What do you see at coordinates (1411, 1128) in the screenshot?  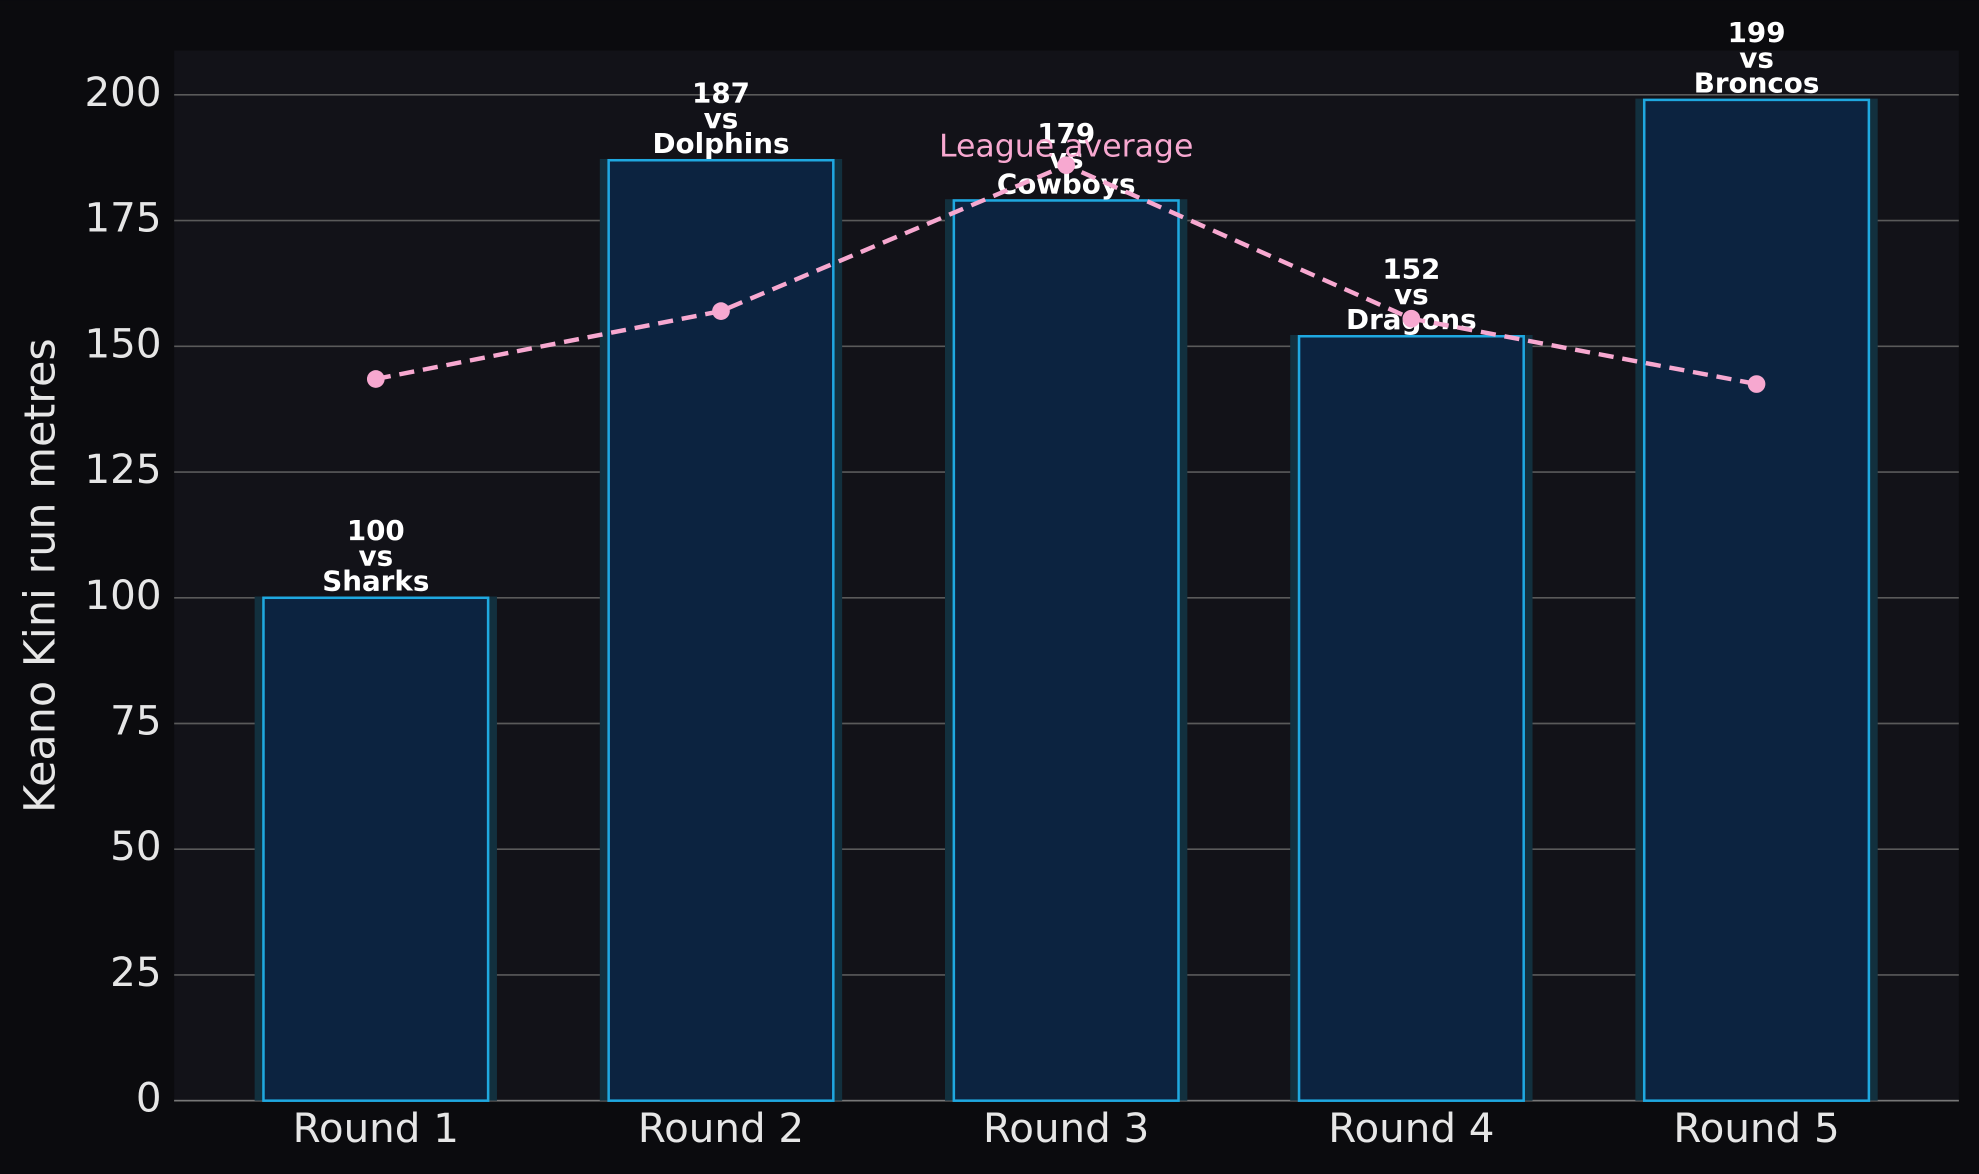 I see `x-tick-label: Round 4` at bounding box center [1411, 1128].